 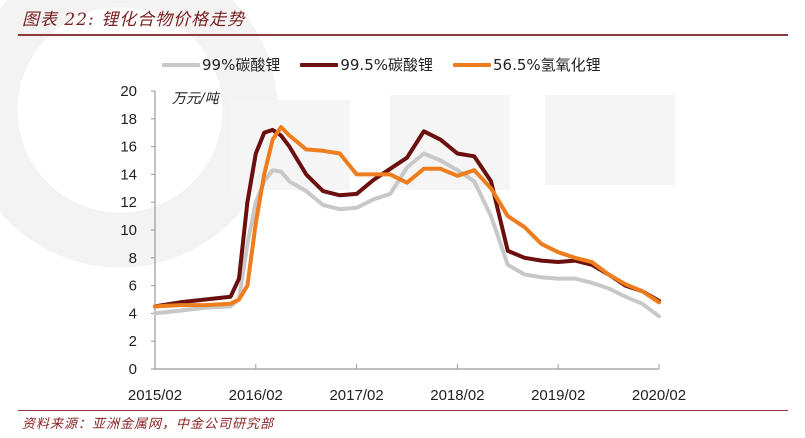 I want to click on legend-swatch-orange, so click(x=472, y=64).